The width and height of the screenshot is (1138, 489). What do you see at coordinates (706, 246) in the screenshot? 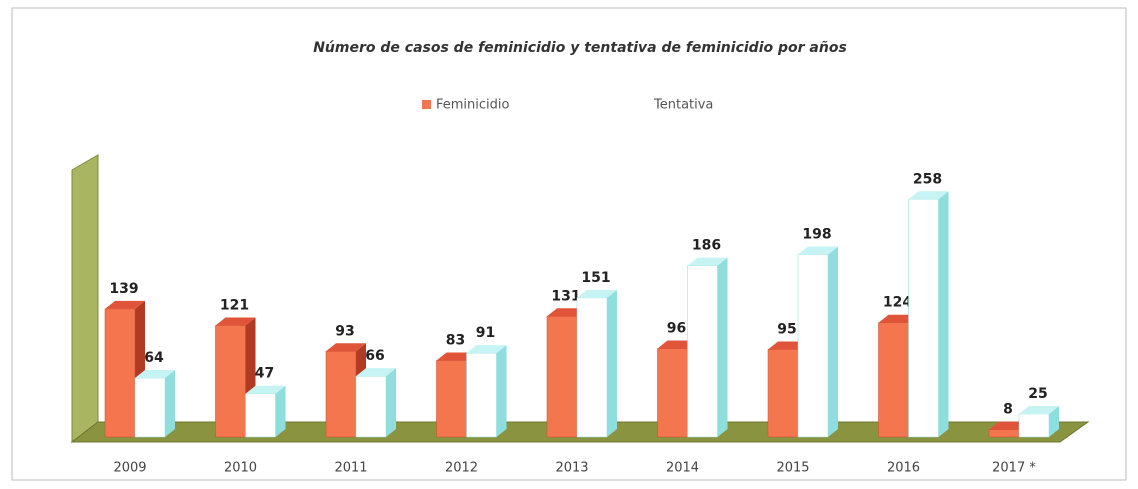
I see `data-label: 186` at bounding box center [706, 246].